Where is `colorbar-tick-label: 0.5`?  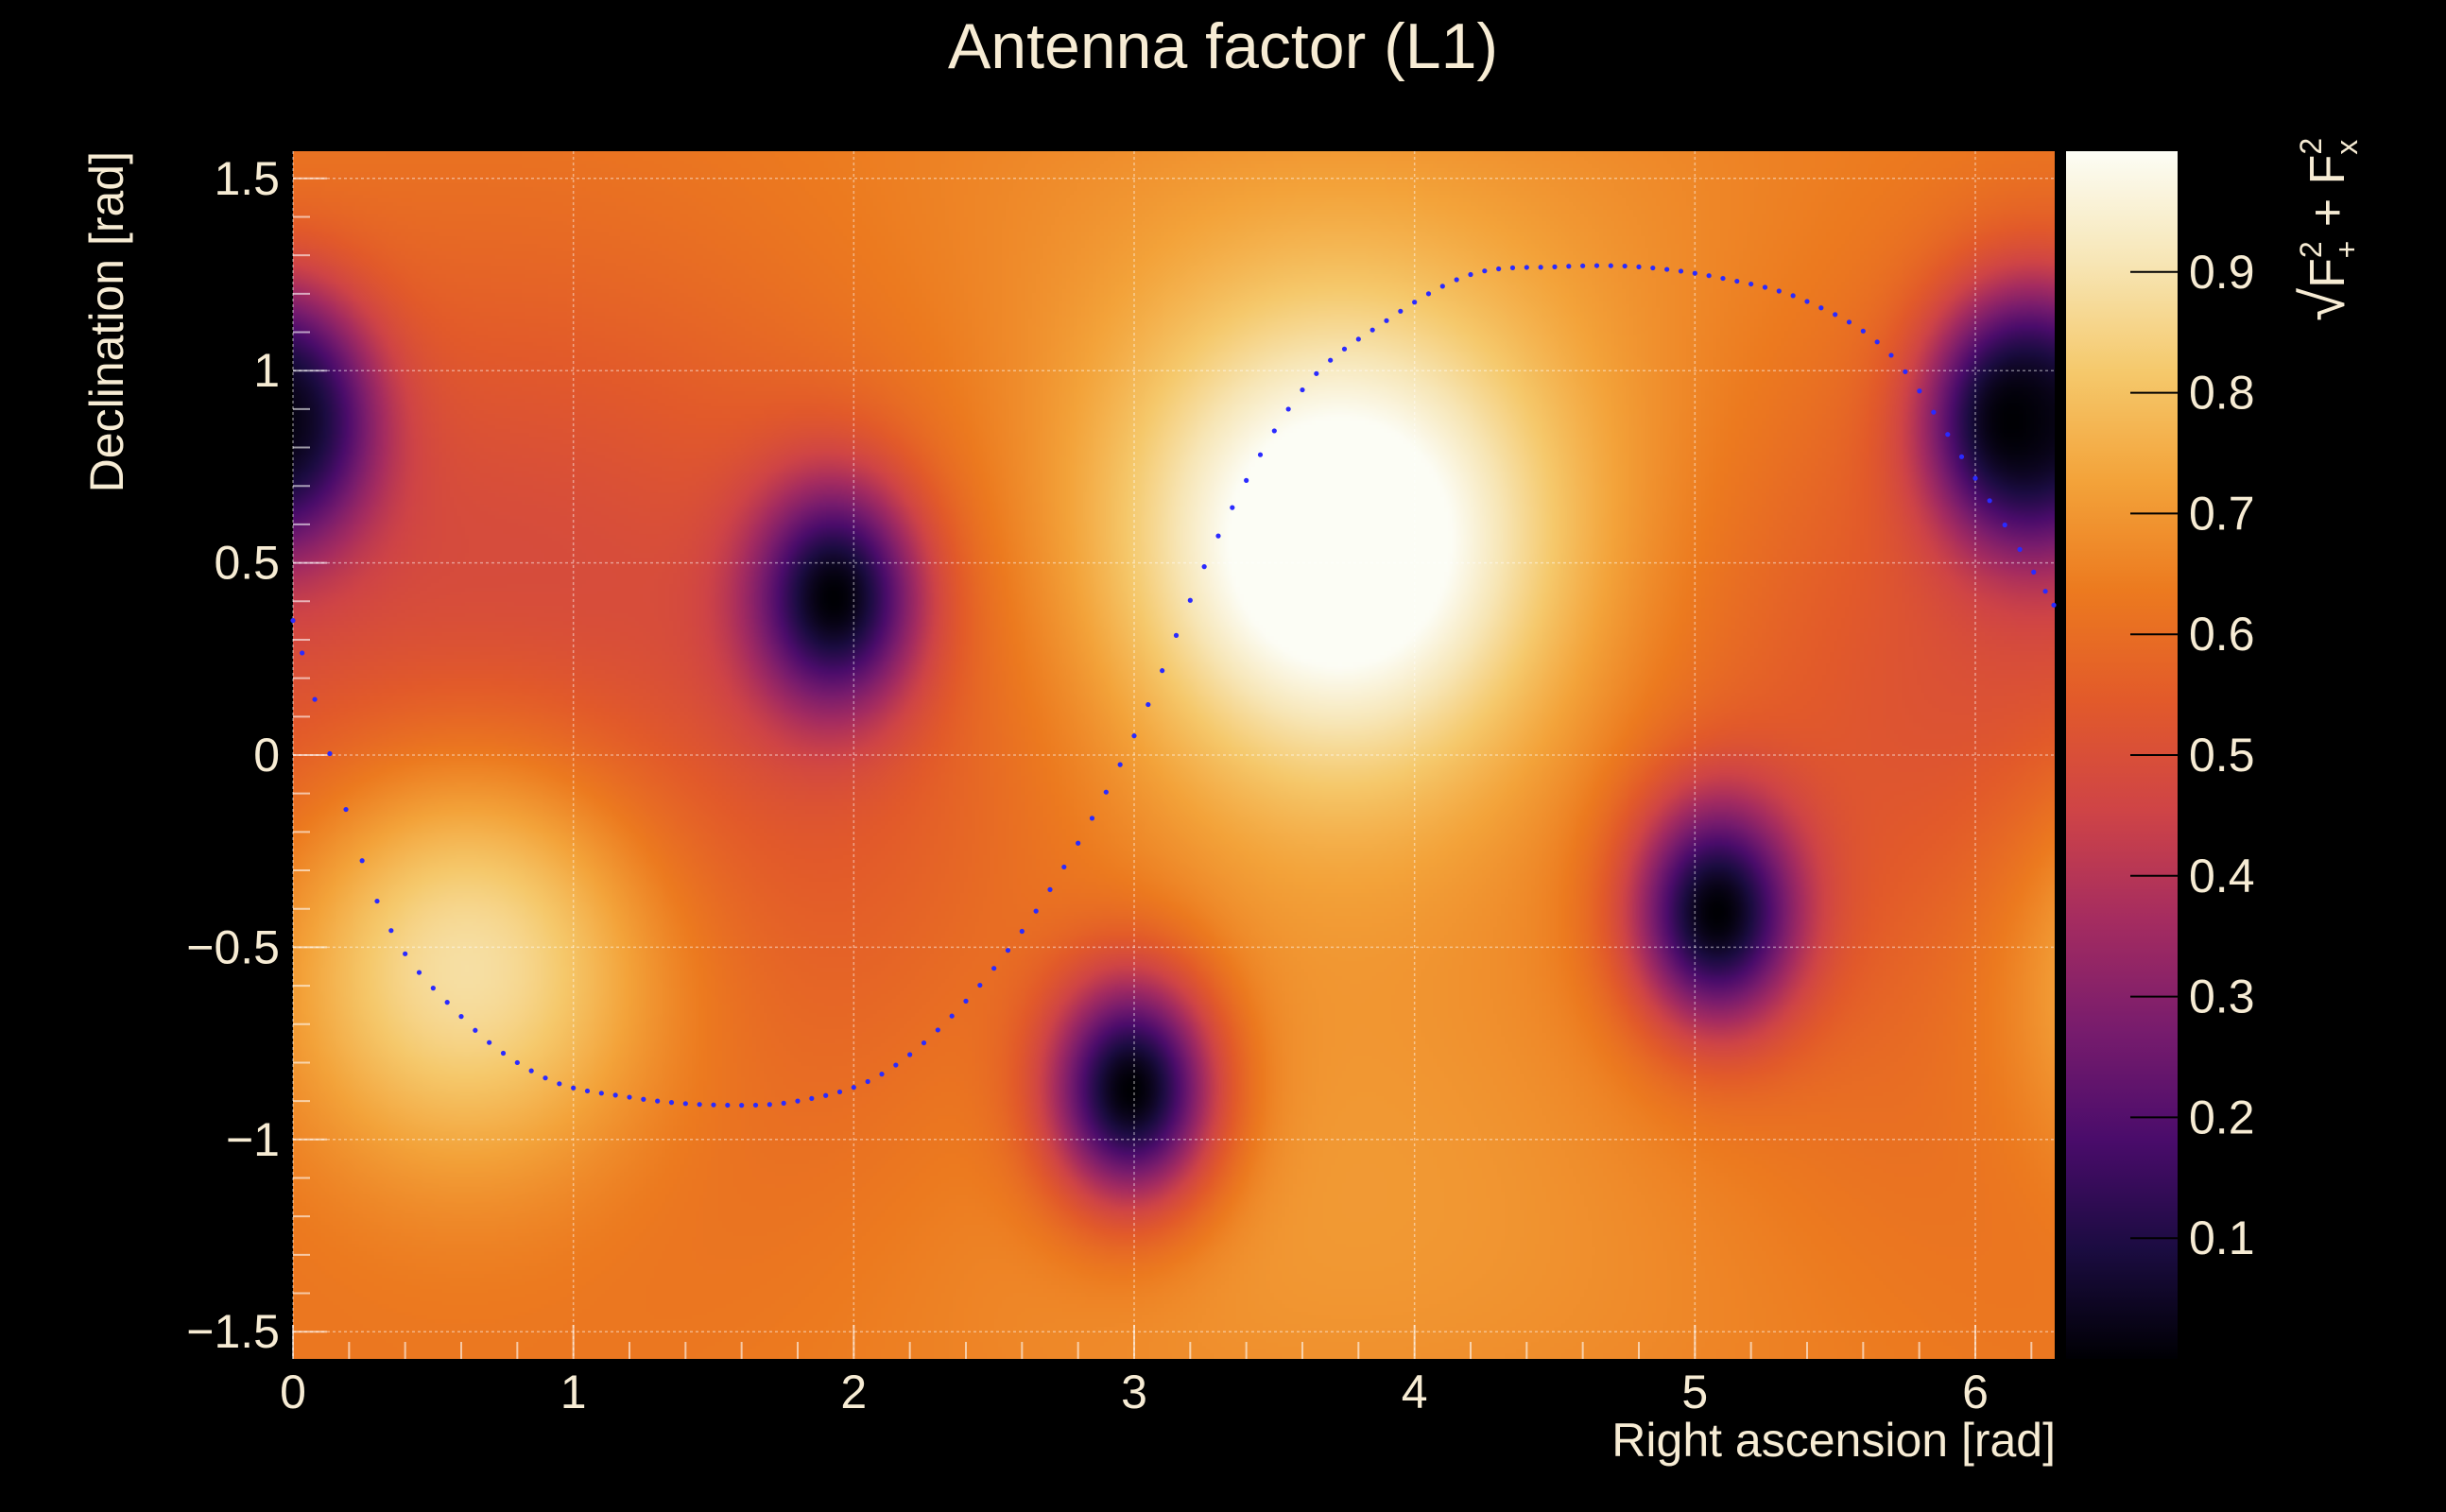
colorbar-tick-label: 0.5 is located at coordinates (2222, 755).